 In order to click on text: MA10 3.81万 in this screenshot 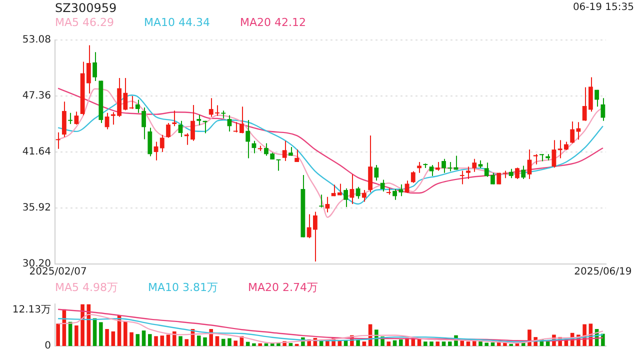, I will do `click(183, 287)`.